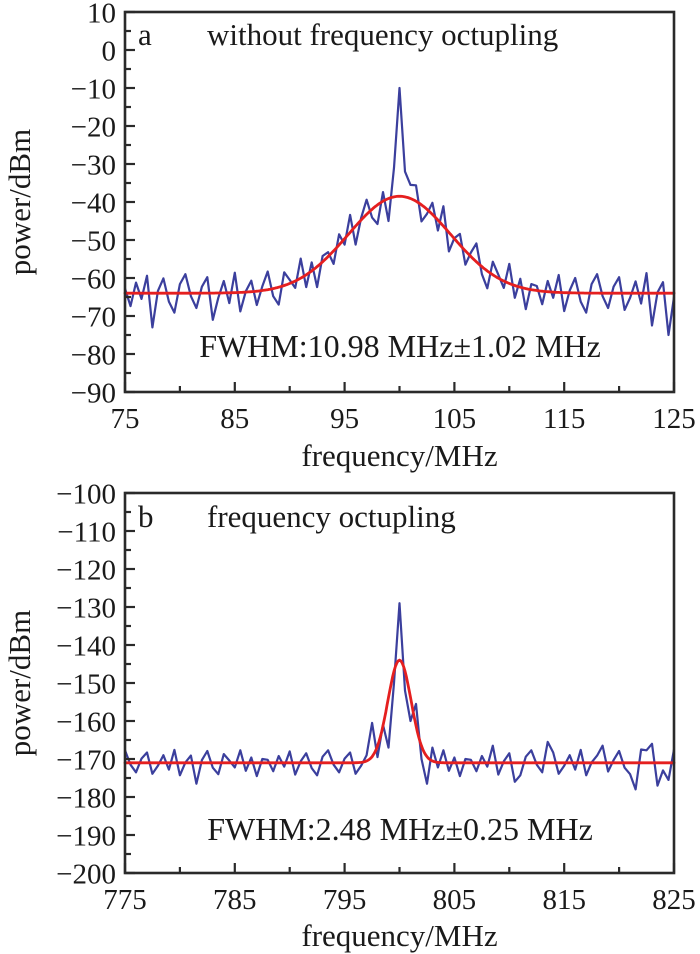  Describe the element at coordinates (93, 127) in the screenshot. I see `y-tick-label: −20` at that location.